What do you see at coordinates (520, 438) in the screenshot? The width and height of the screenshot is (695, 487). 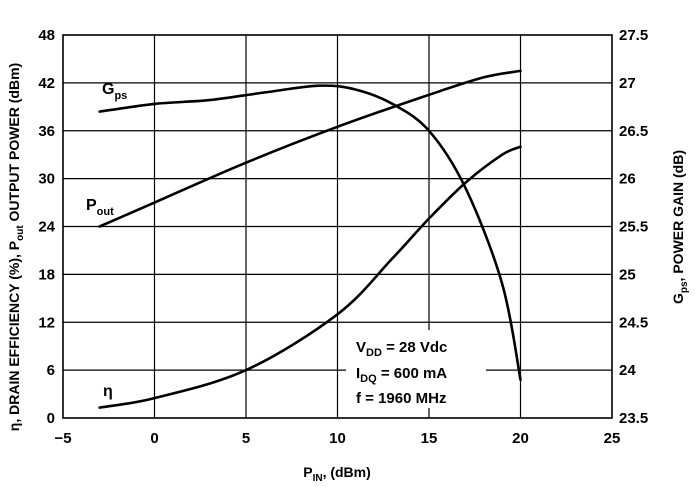 I see `x-tick-label: 20` at bounding box center [520, 438].